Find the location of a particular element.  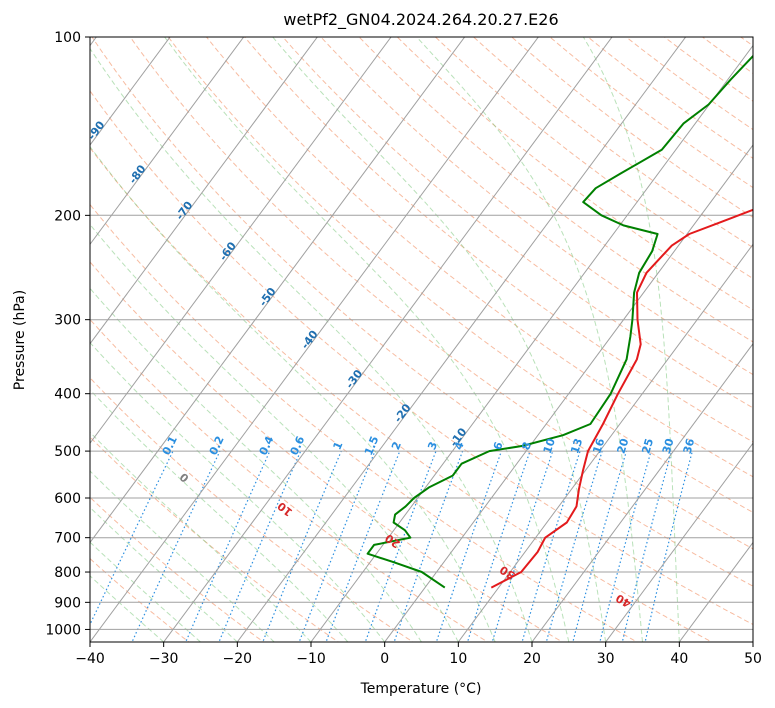

mixing-ratio-label: 25 is located at coordinates (647, 446).